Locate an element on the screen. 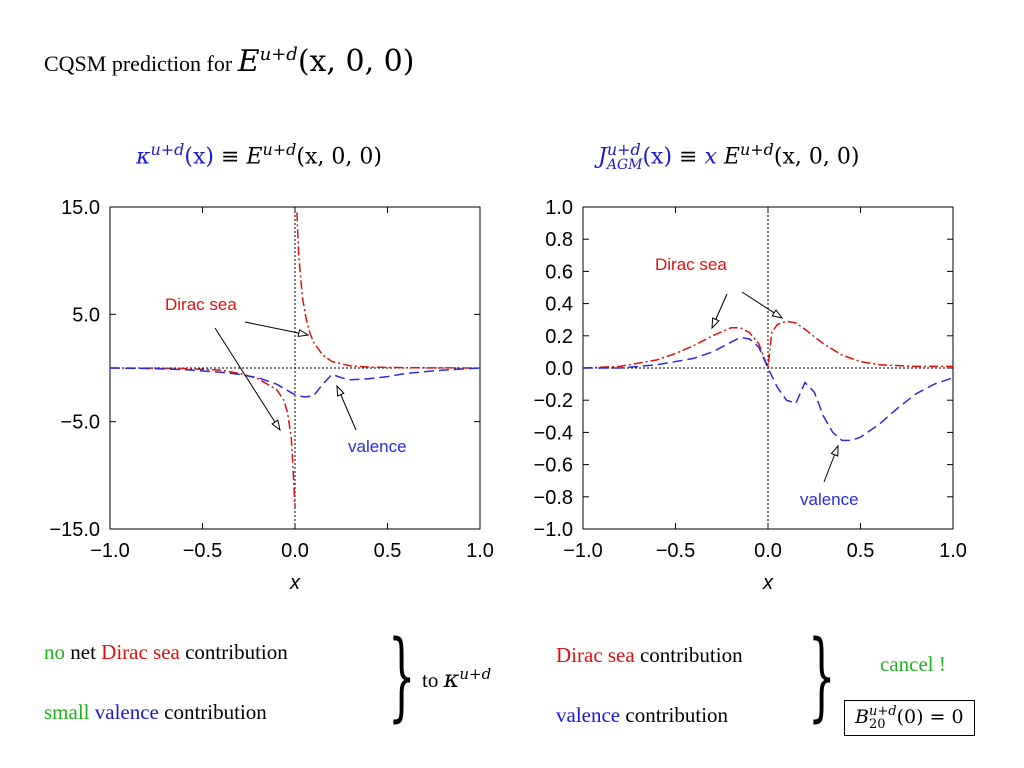 This screenshot has height=768, width=1024. page-heading: CQSM prediction for Eu+d(x, 0, 0) is located at coordinates (229, 61).